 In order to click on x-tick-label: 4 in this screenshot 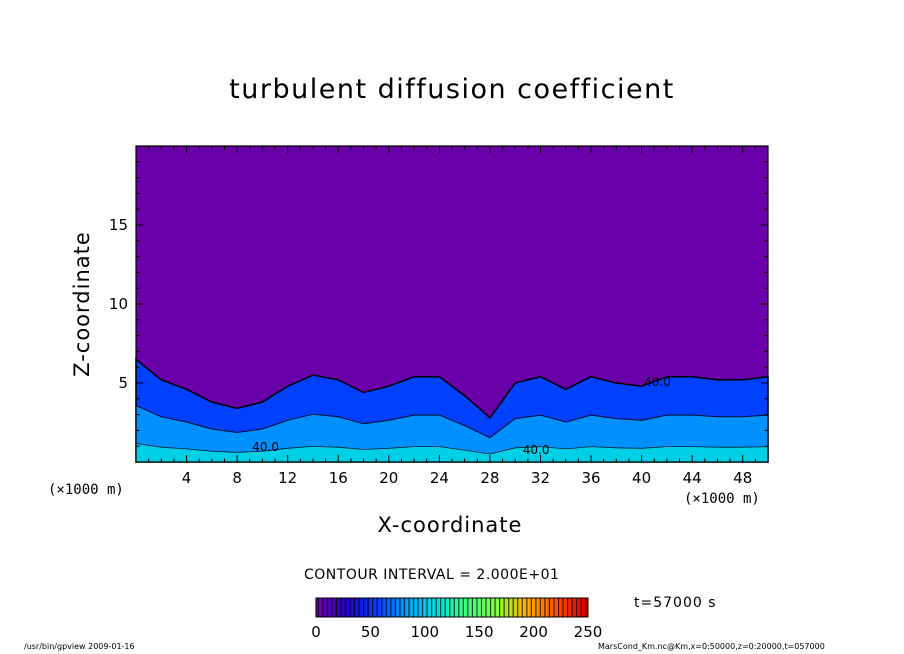, I will do `click(187, 478)`.